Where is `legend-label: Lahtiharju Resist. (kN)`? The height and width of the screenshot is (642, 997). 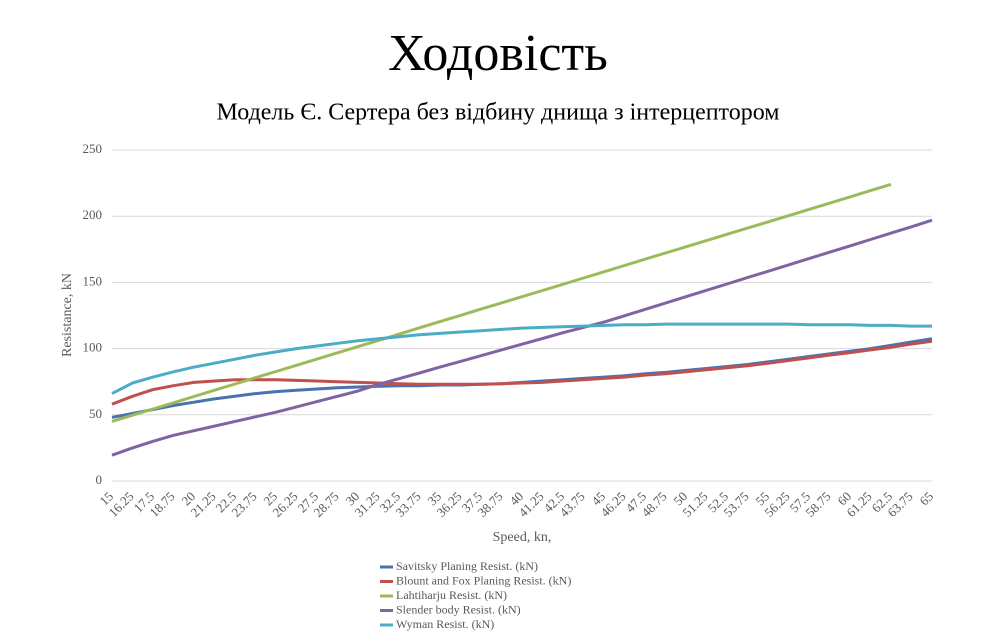
legend-label: Lahtiharju Resist. (kN) is located at coordinates (451, 595).